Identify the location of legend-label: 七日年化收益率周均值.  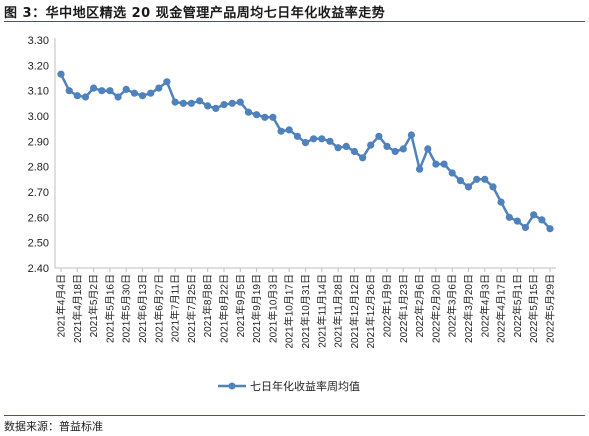
(305, 386).